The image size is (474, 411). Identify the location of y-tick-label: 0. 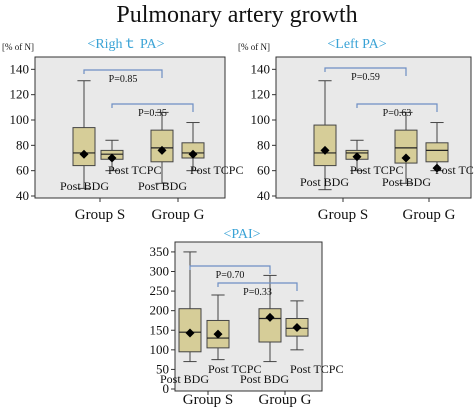
(166, 388).